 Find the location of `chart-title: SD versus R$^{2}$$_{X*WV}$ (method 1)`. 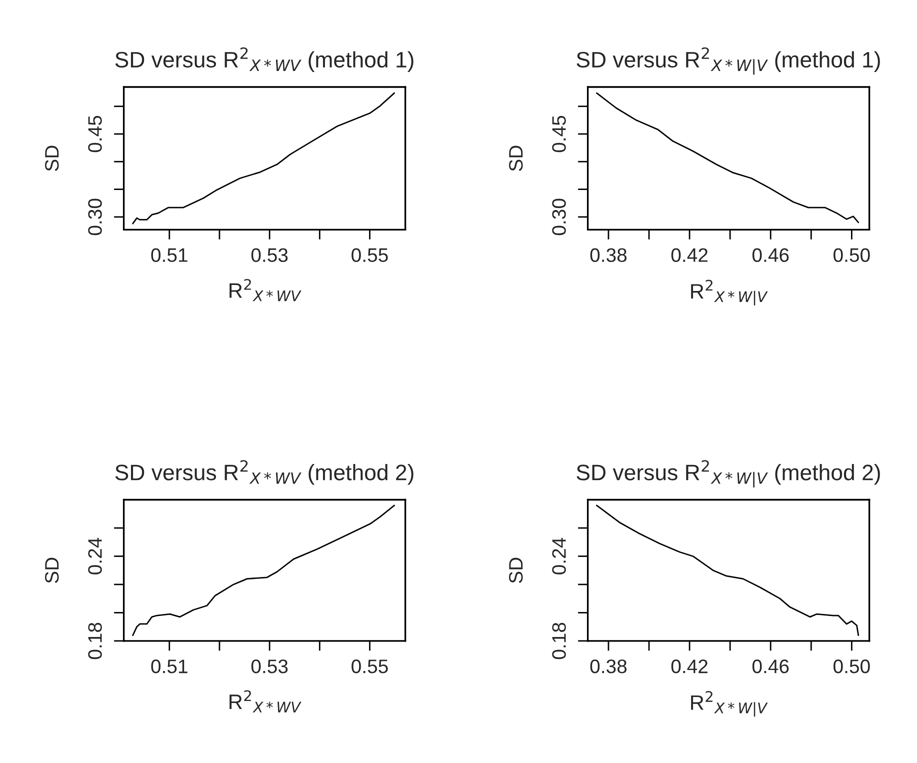

chart-title: SD versus R$^{2}$$_{X*WV}$ (method 1) is located at coordinates (264, 59).